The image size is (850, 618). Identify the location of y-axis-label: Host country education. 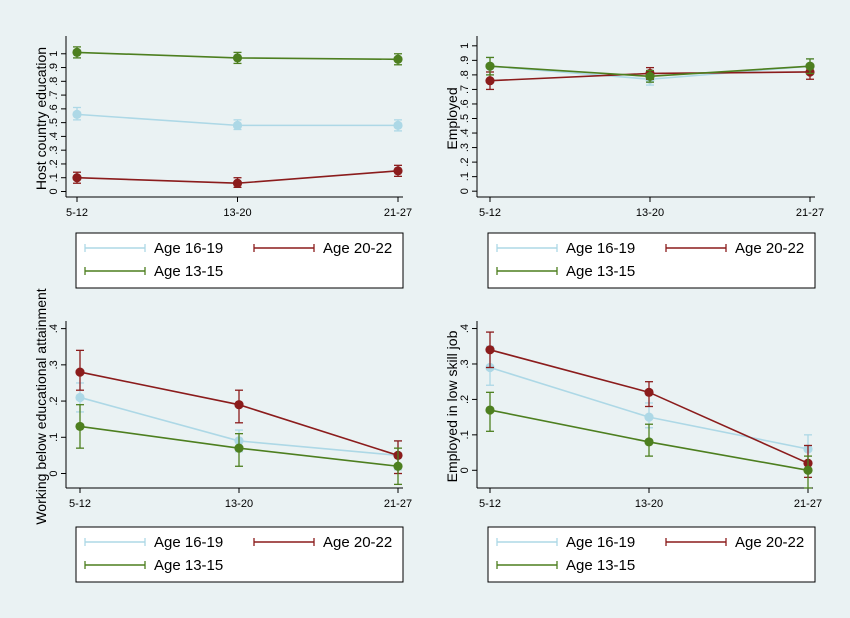
(41, 118).